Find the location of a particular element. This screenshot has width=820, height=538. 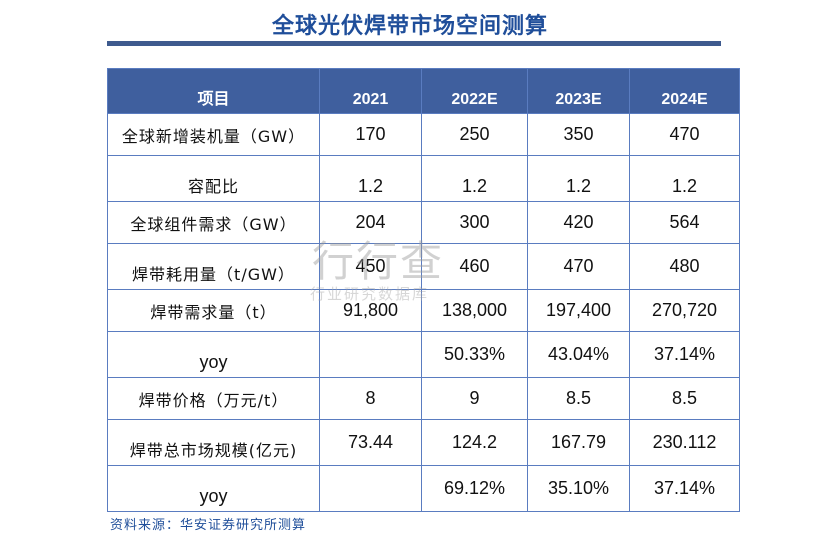

table-row: 全球新增装机量（GW） 170 250 350 470 is located at coordinates (423, 134).